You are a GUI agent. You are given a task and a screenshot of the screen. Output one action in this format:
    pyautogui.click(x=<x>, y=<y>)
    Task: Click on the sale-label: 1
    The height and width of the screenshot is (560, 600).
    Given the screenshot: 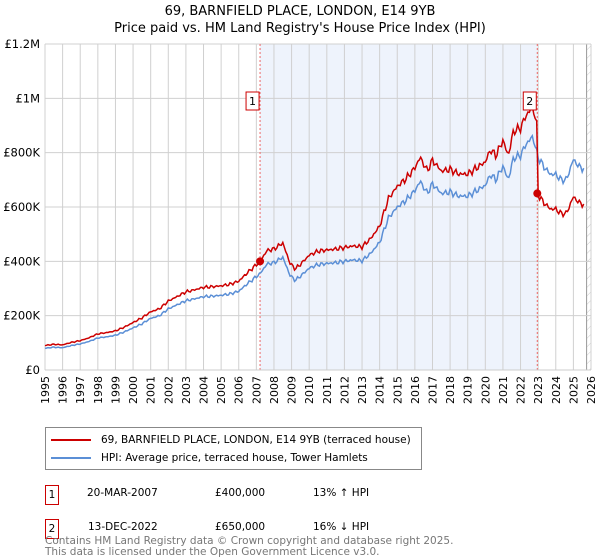 What is the action you would take?
    pyautogui.click(x=252, y=101)
    